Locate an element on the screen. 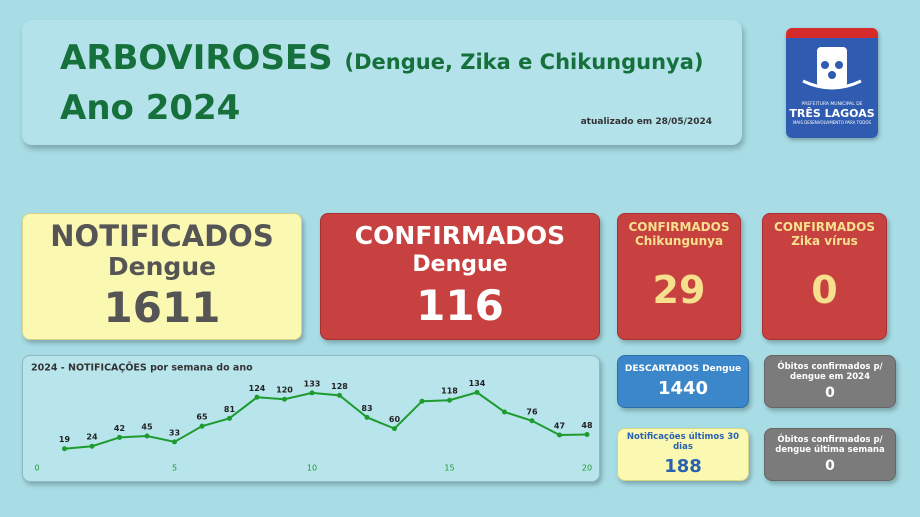 The width and height of the screenshot is (920, 517). title: ARBOVIROSES (Dengue, Zika e Chikungunya) is located at coordinates (382, 58).